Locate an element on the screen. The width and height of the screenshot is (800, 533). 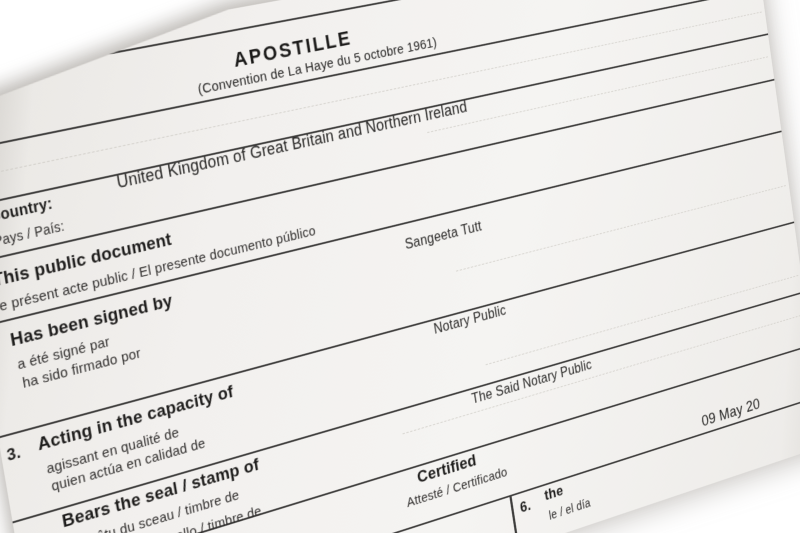
signed-by-value: Sangeeta Tutt is located at coordinates (443, 236).